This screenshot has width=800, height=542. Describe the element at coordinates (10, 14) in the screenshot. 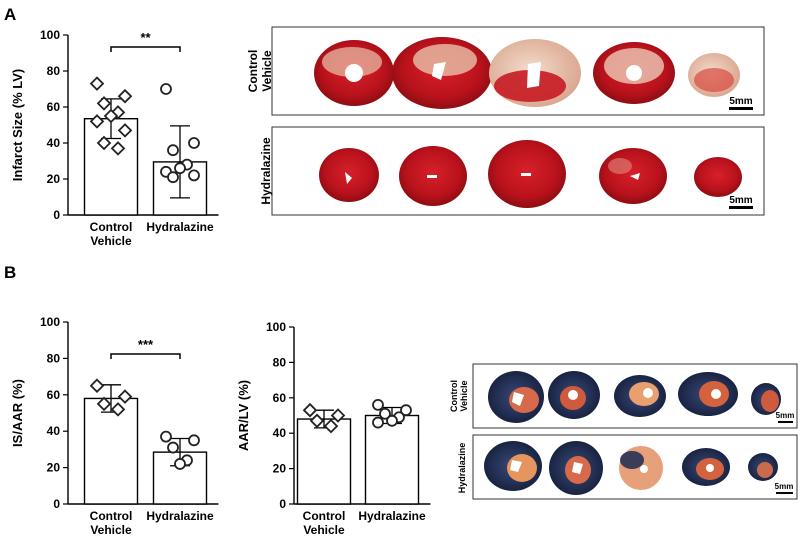

I see `panel-letter-a: A` at that location.